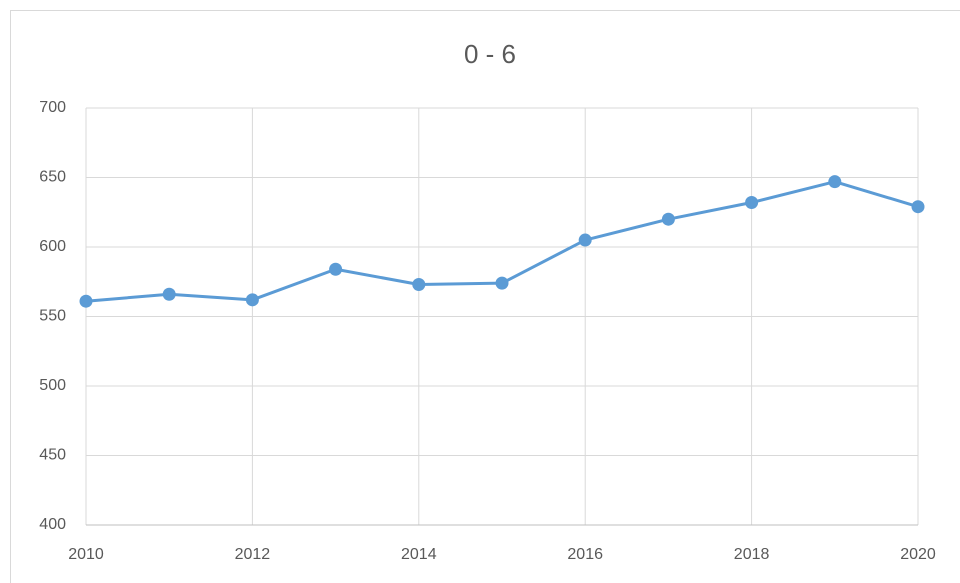  Describe the element at coordinates (52, 385) in the screenshot. I see `y-tick-label: 500` at that location.